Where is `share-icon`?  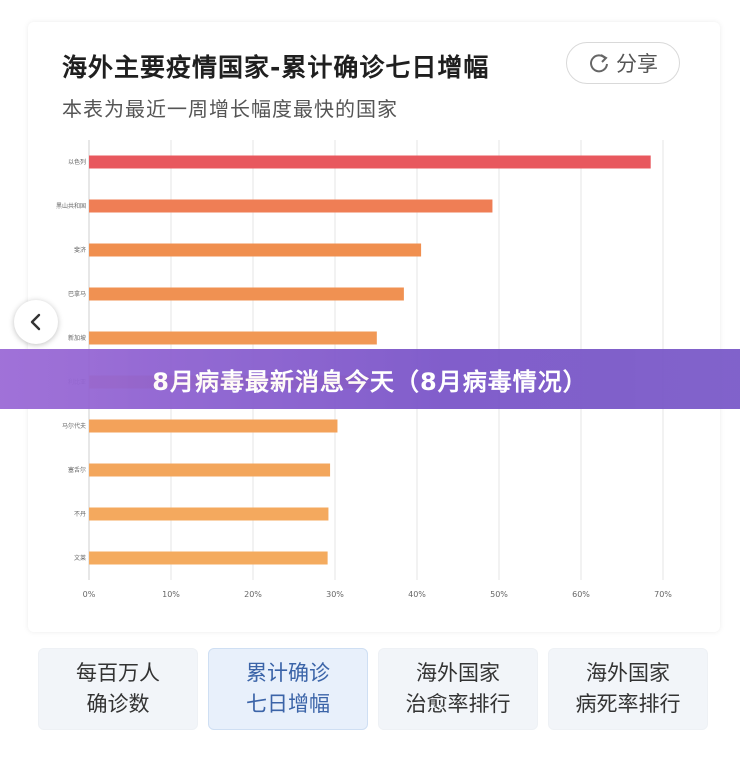 share-icon is located at coordinates (599, 63).